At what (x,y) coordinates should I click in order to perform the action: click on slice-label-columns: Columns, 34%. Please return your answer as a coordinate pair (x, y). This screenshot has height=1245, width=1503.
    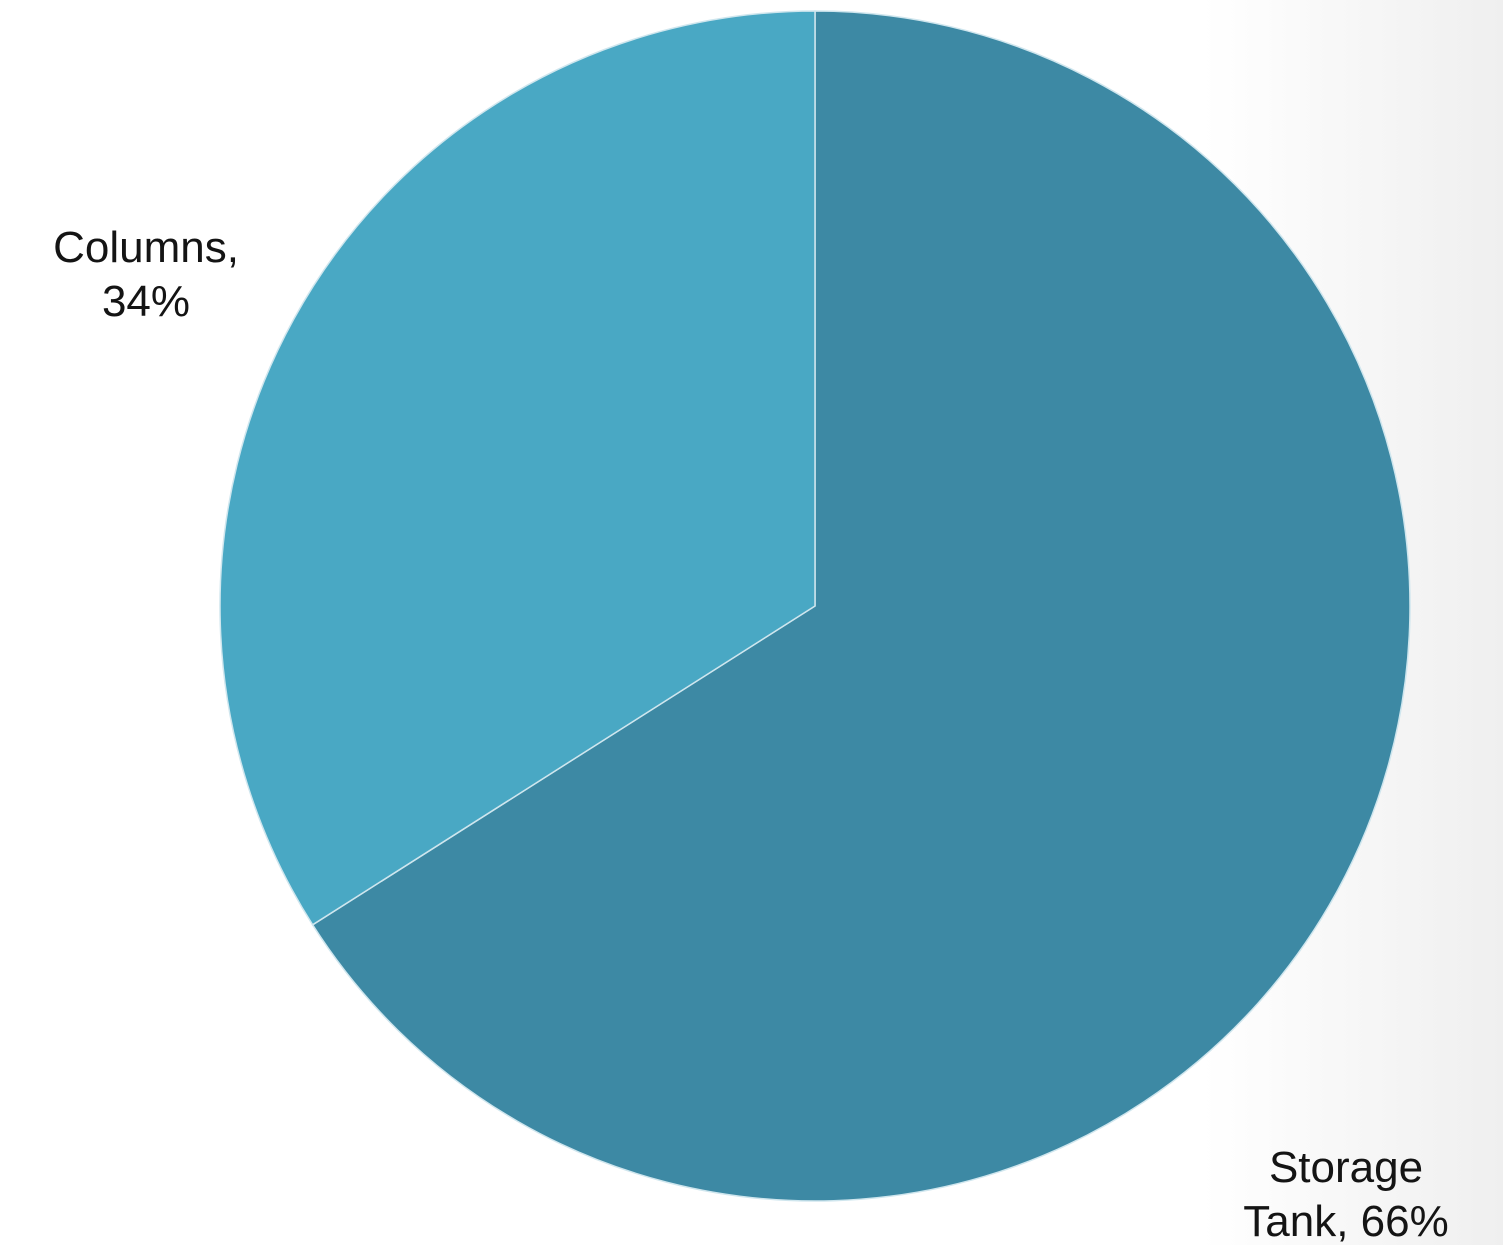
    Looking at the image, I should click on (146, 274).